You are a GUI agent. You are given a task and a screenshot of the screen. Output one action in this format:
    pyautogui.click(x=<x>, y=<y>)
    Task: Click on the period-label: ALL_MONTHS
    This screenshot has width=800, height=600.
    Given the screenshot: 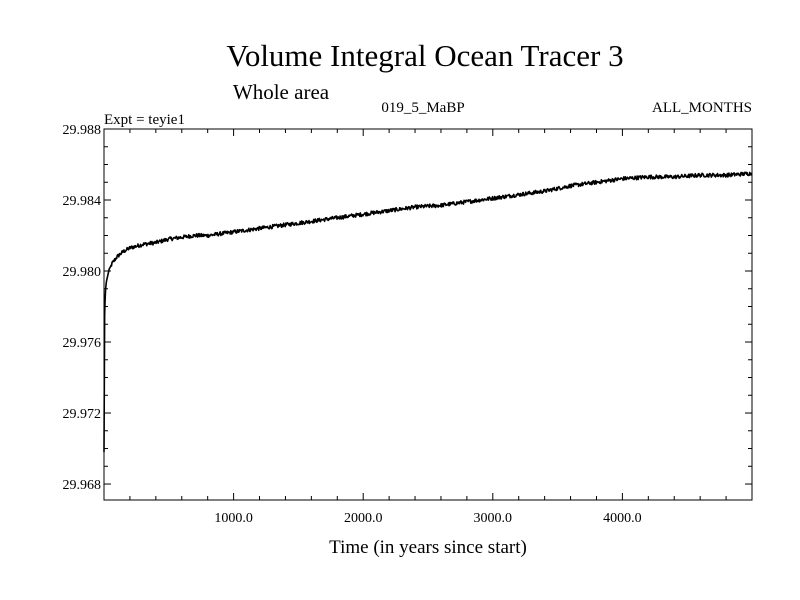 What is the action you would take?
    pyautogui.click(x=702, y=108)
    